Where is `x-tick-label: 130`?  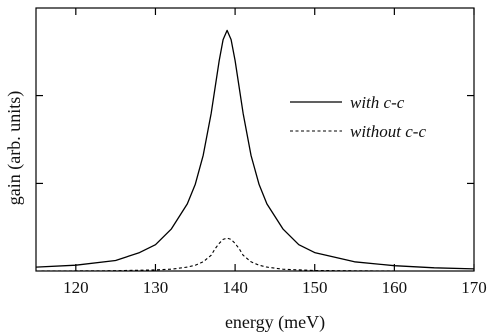
x-tick-label: 130 is located at coordinates (156, 287).